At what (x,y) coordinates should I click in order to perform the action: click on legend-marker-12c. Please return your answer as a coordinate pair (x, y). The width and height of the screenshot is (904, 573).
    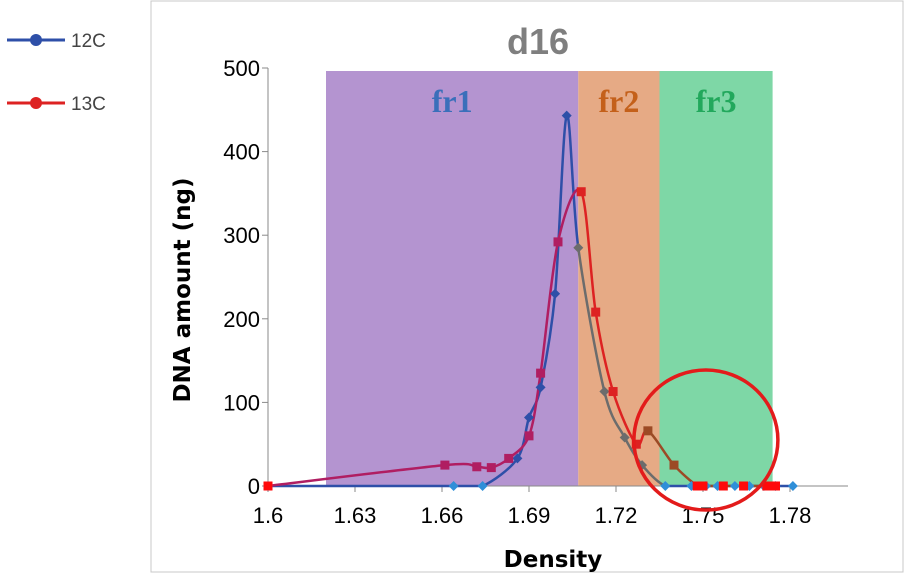
    Looking at the image, I should click on (36, 40).